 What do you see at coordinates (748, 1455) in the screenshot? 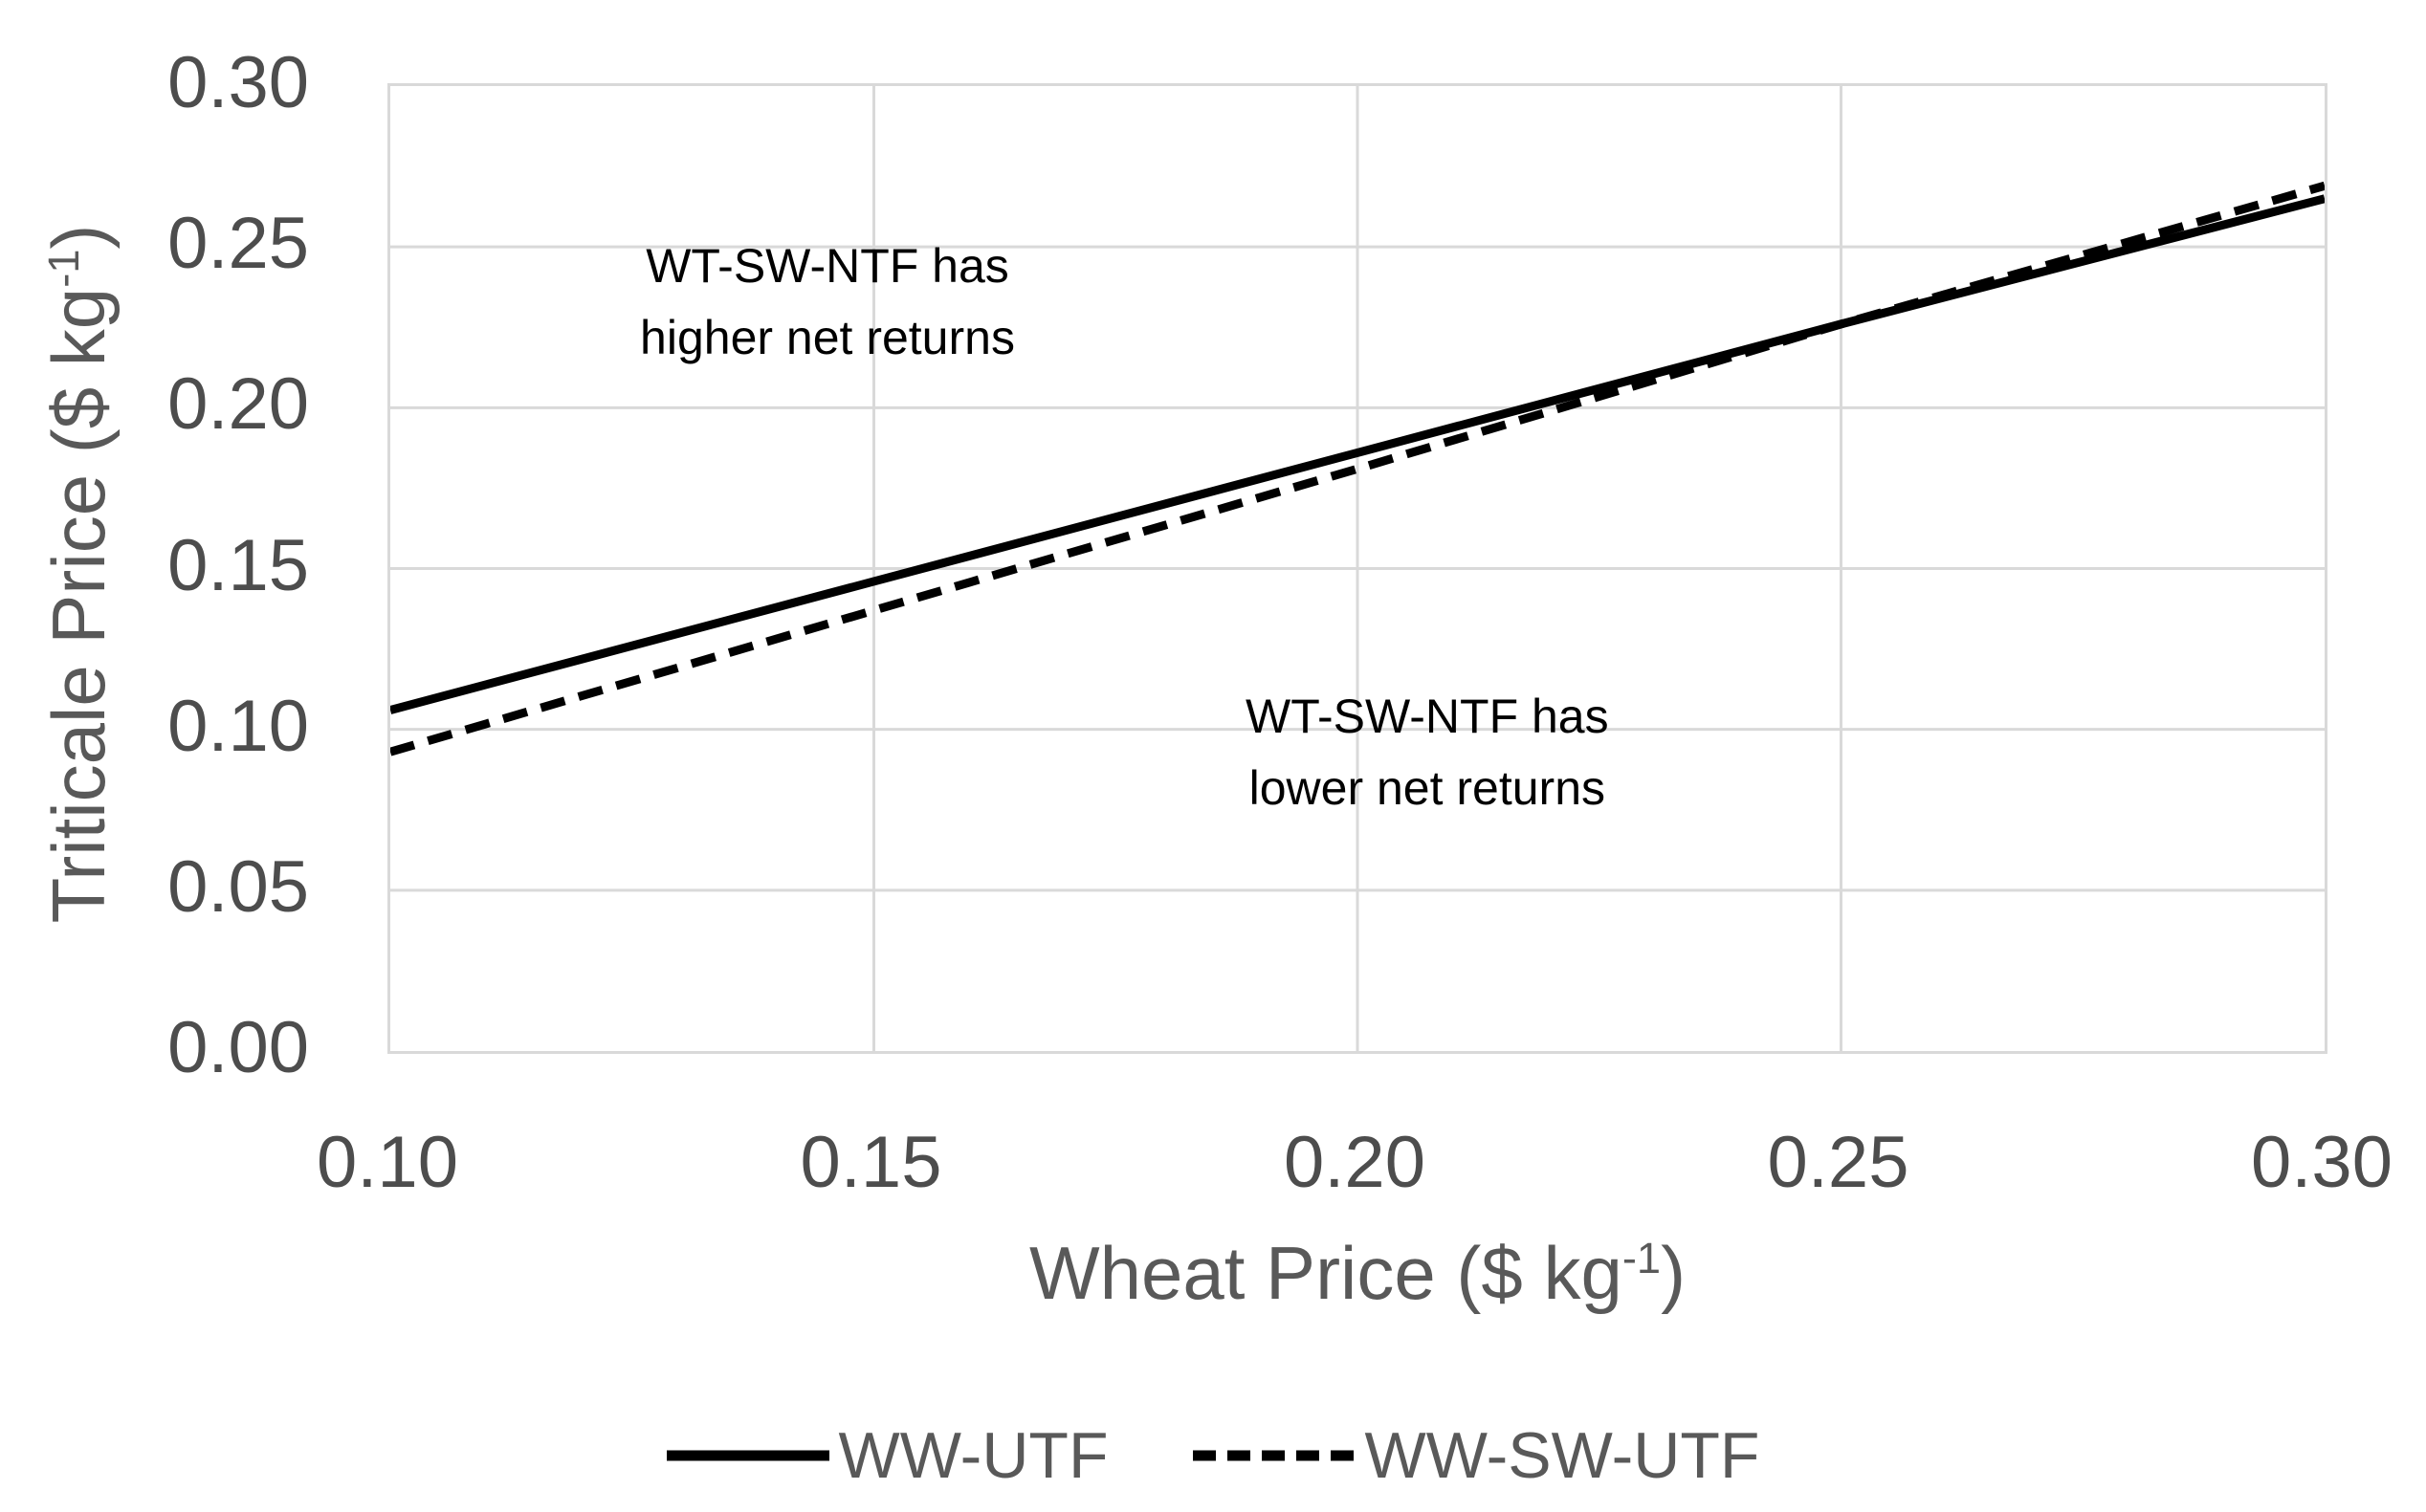
I see `legend-swatch-solid` at bounding box center [748, 1455].